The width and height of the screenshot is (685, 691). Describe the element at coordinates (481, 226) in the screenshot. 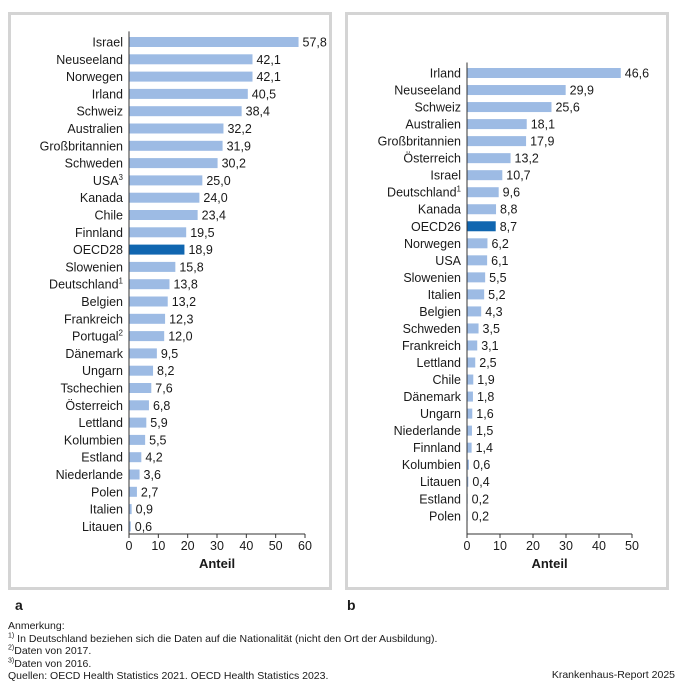

I see `bar-oecd26` at that location.